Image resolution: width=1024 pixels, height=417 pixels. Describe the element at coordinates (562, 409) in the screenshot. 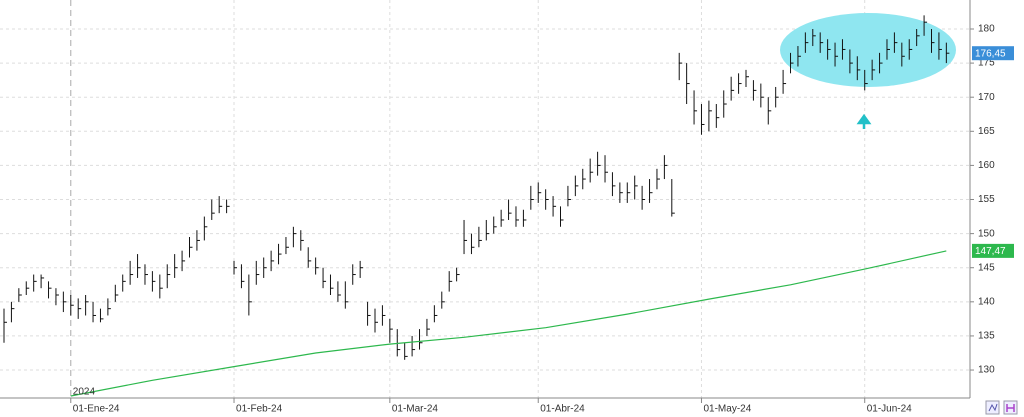

I see `x-tick-label: 01-Abr-24` at that location.